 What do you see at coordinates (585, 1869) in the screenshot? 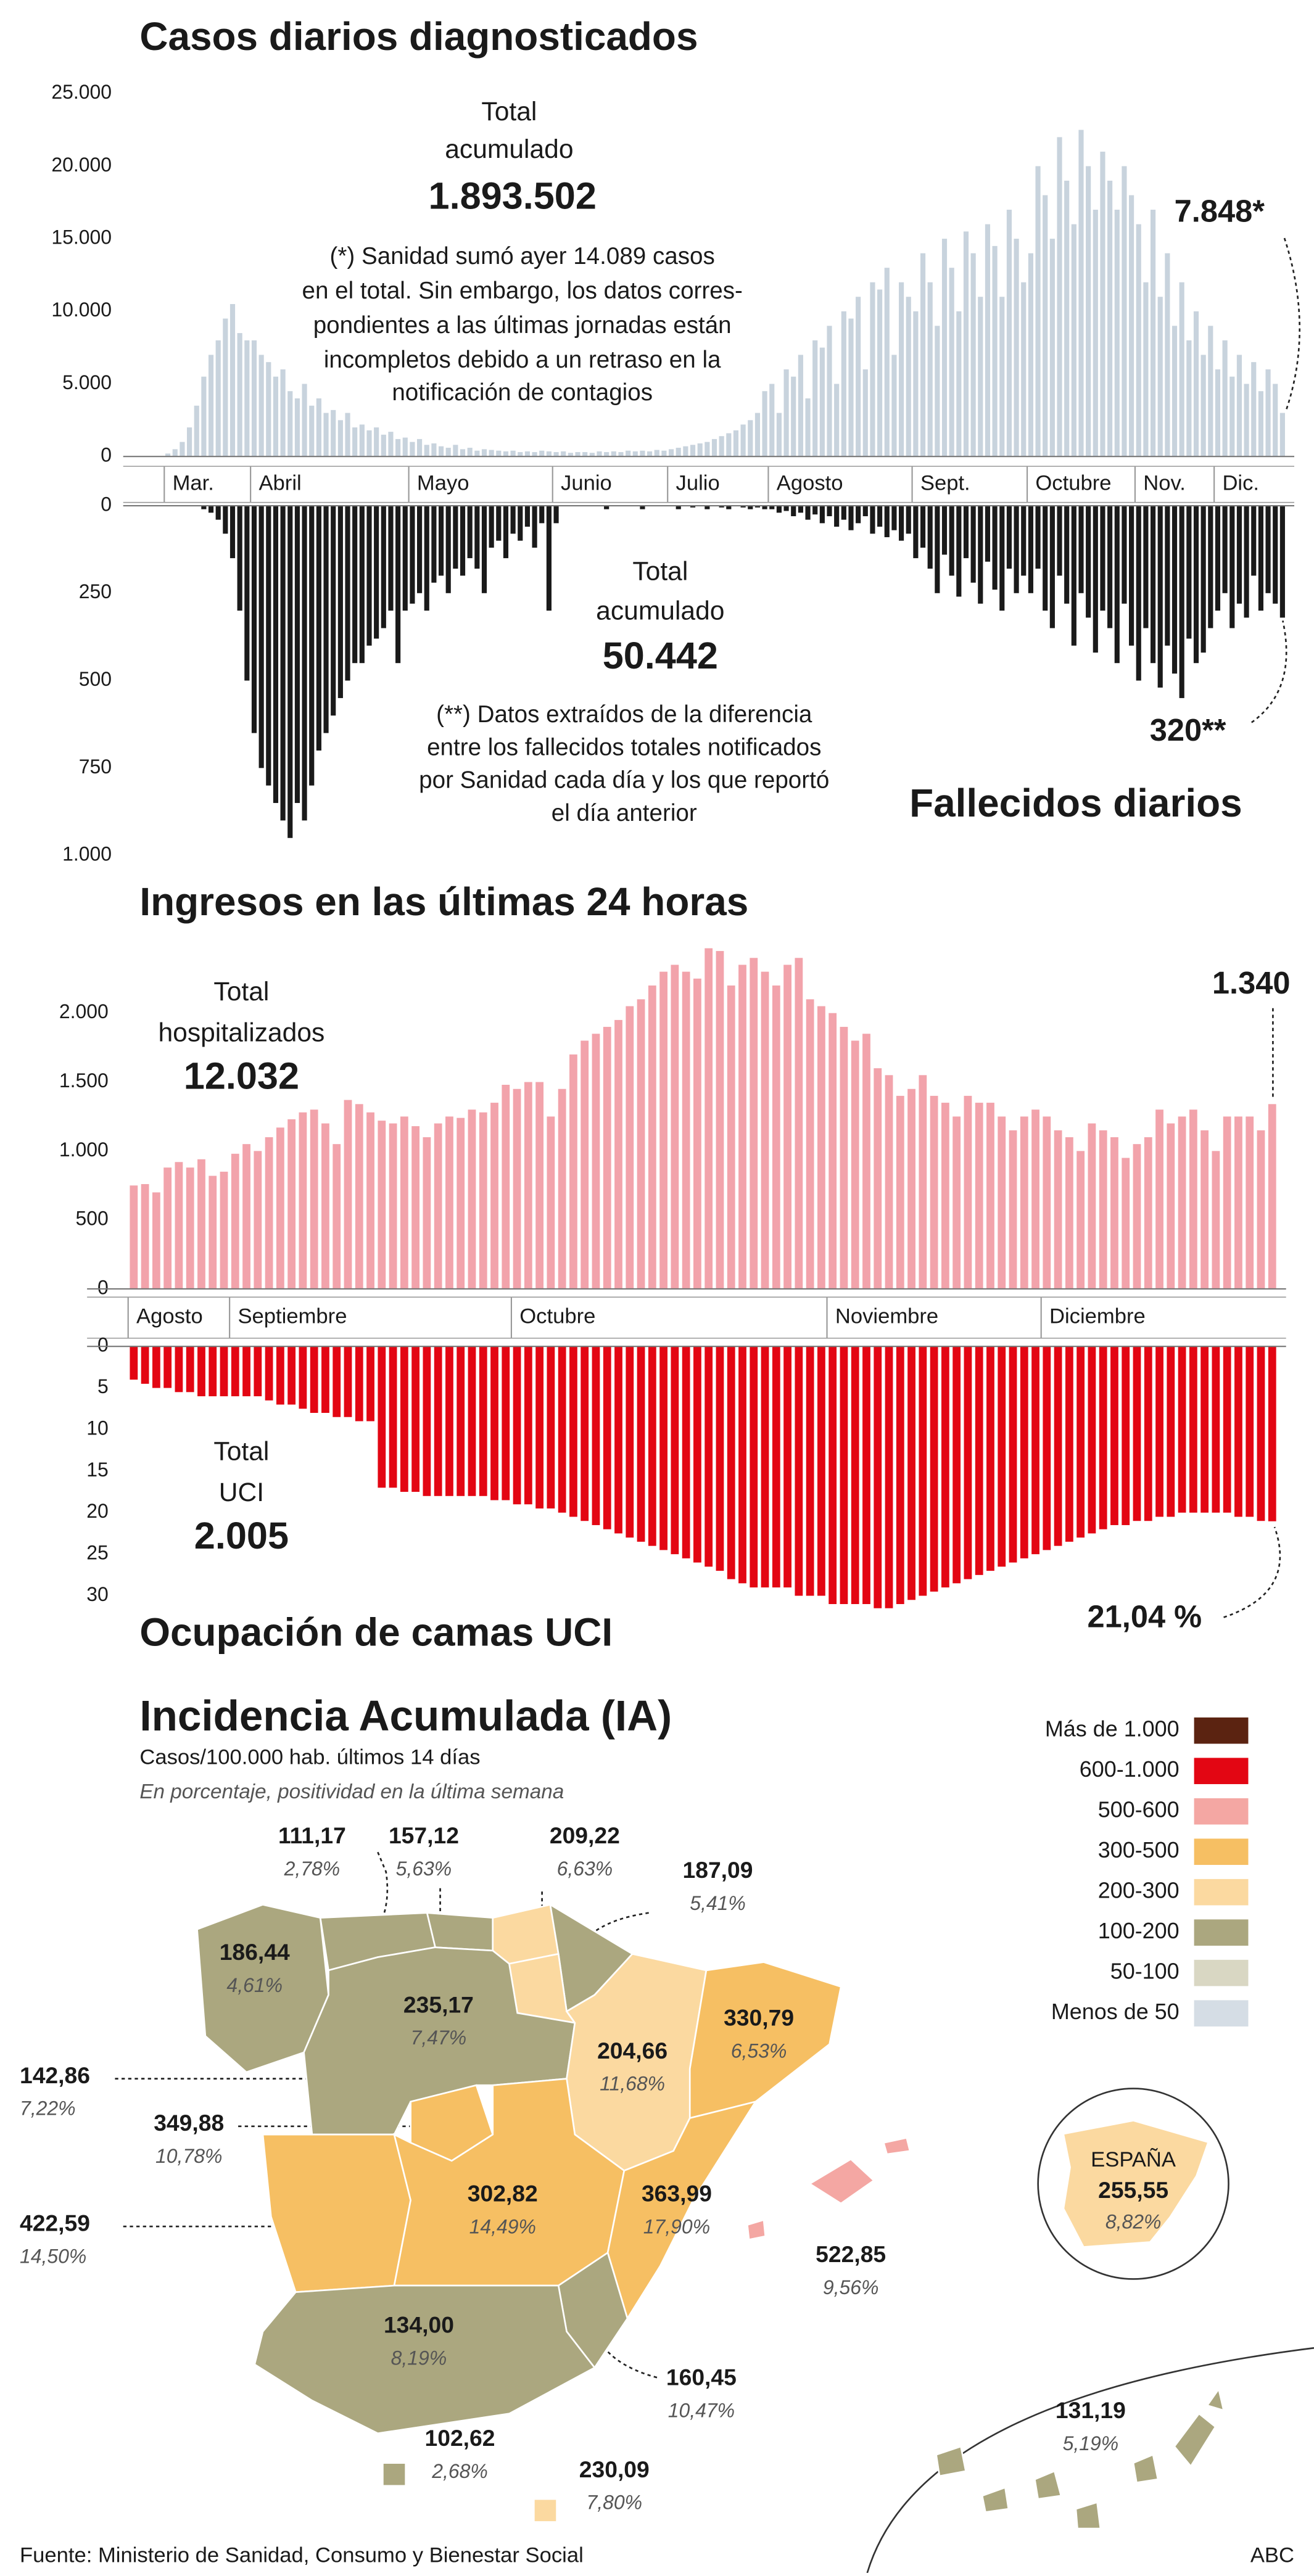
I see `region-positivity: 6,63%` at bounding box center [585, 1869].